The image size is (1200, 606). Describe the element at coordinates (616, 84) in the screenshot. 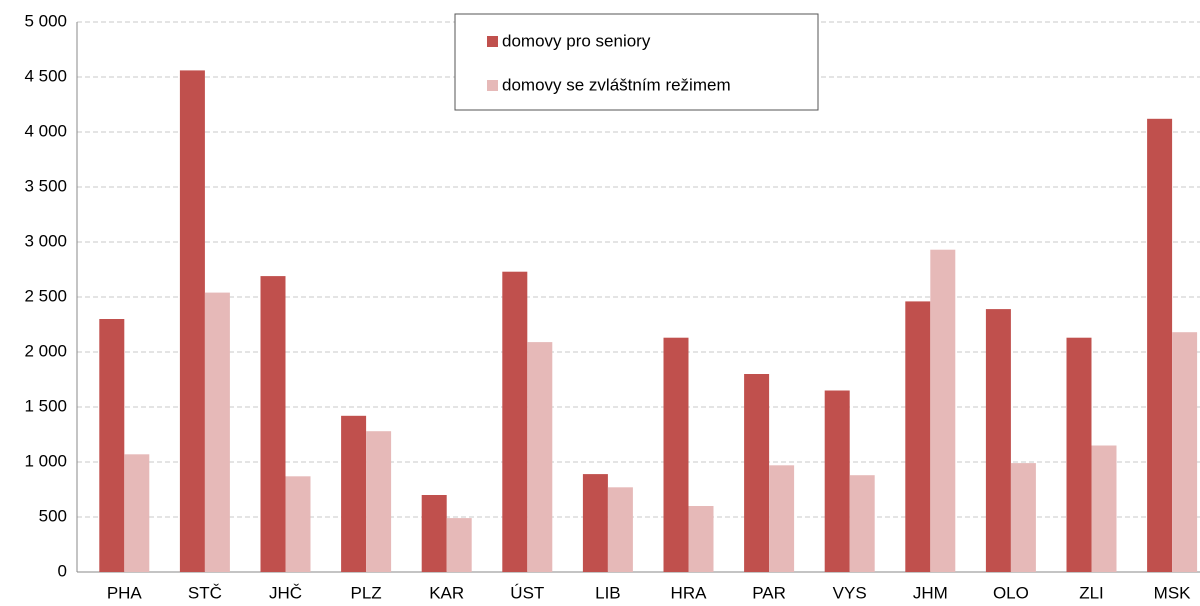

I see `legend-label: domovy se zvláštním režimem` at that location.